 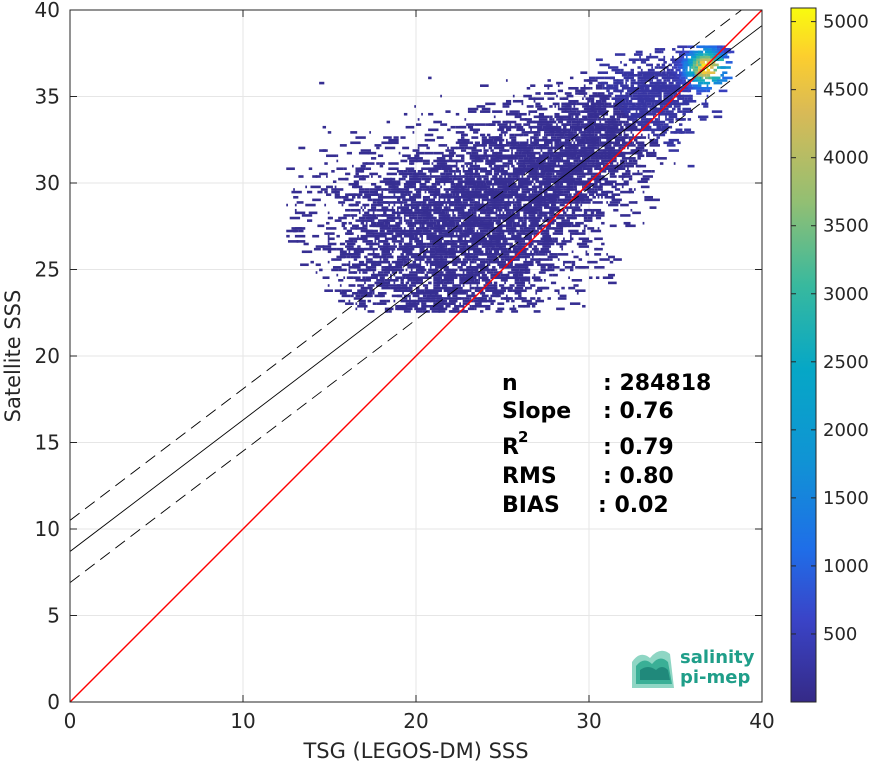 What do you see at coordinates (761, 721) in the screenshot?
I see `x-tick-label-4: 40` at bounding box center [761, 721].